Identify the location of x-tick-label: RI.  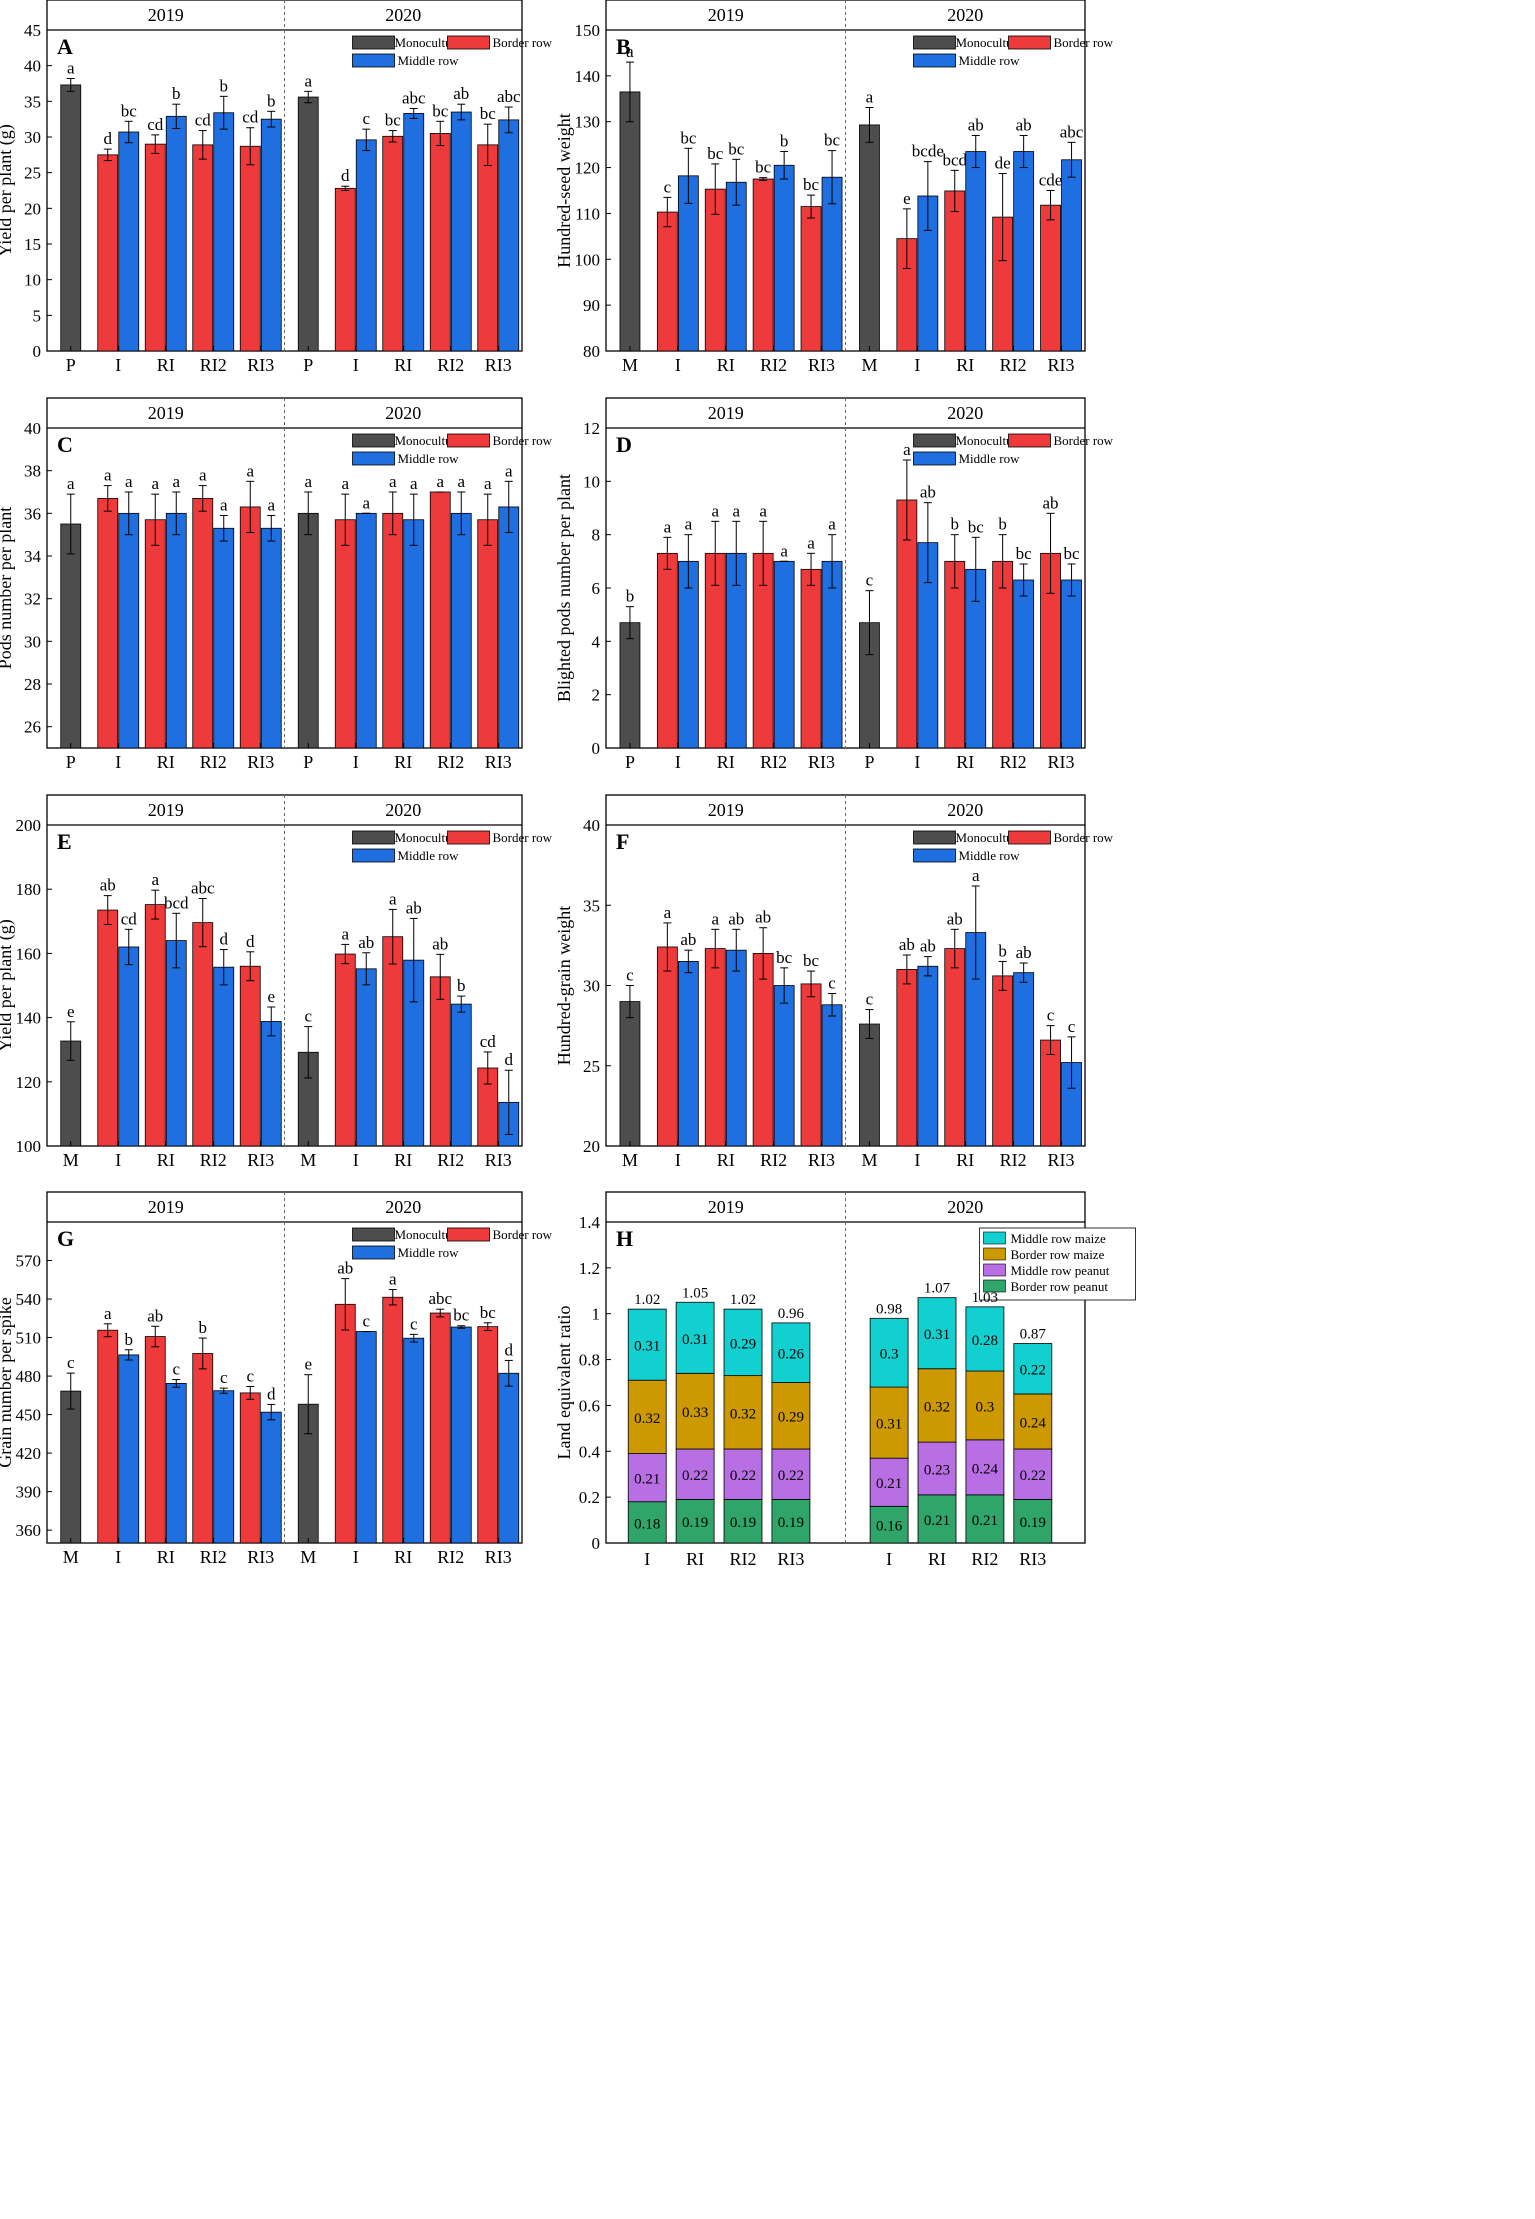
(166, 762).